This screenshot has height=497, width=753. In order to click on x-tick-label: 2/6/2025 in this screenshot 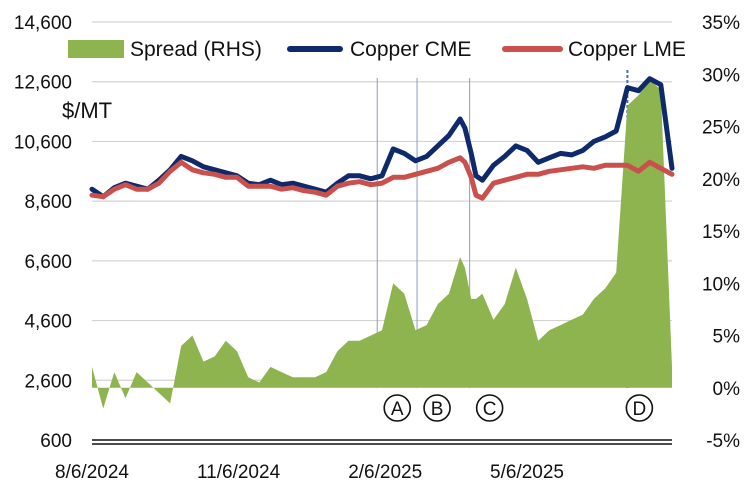, I will do `click(385, 472)`.